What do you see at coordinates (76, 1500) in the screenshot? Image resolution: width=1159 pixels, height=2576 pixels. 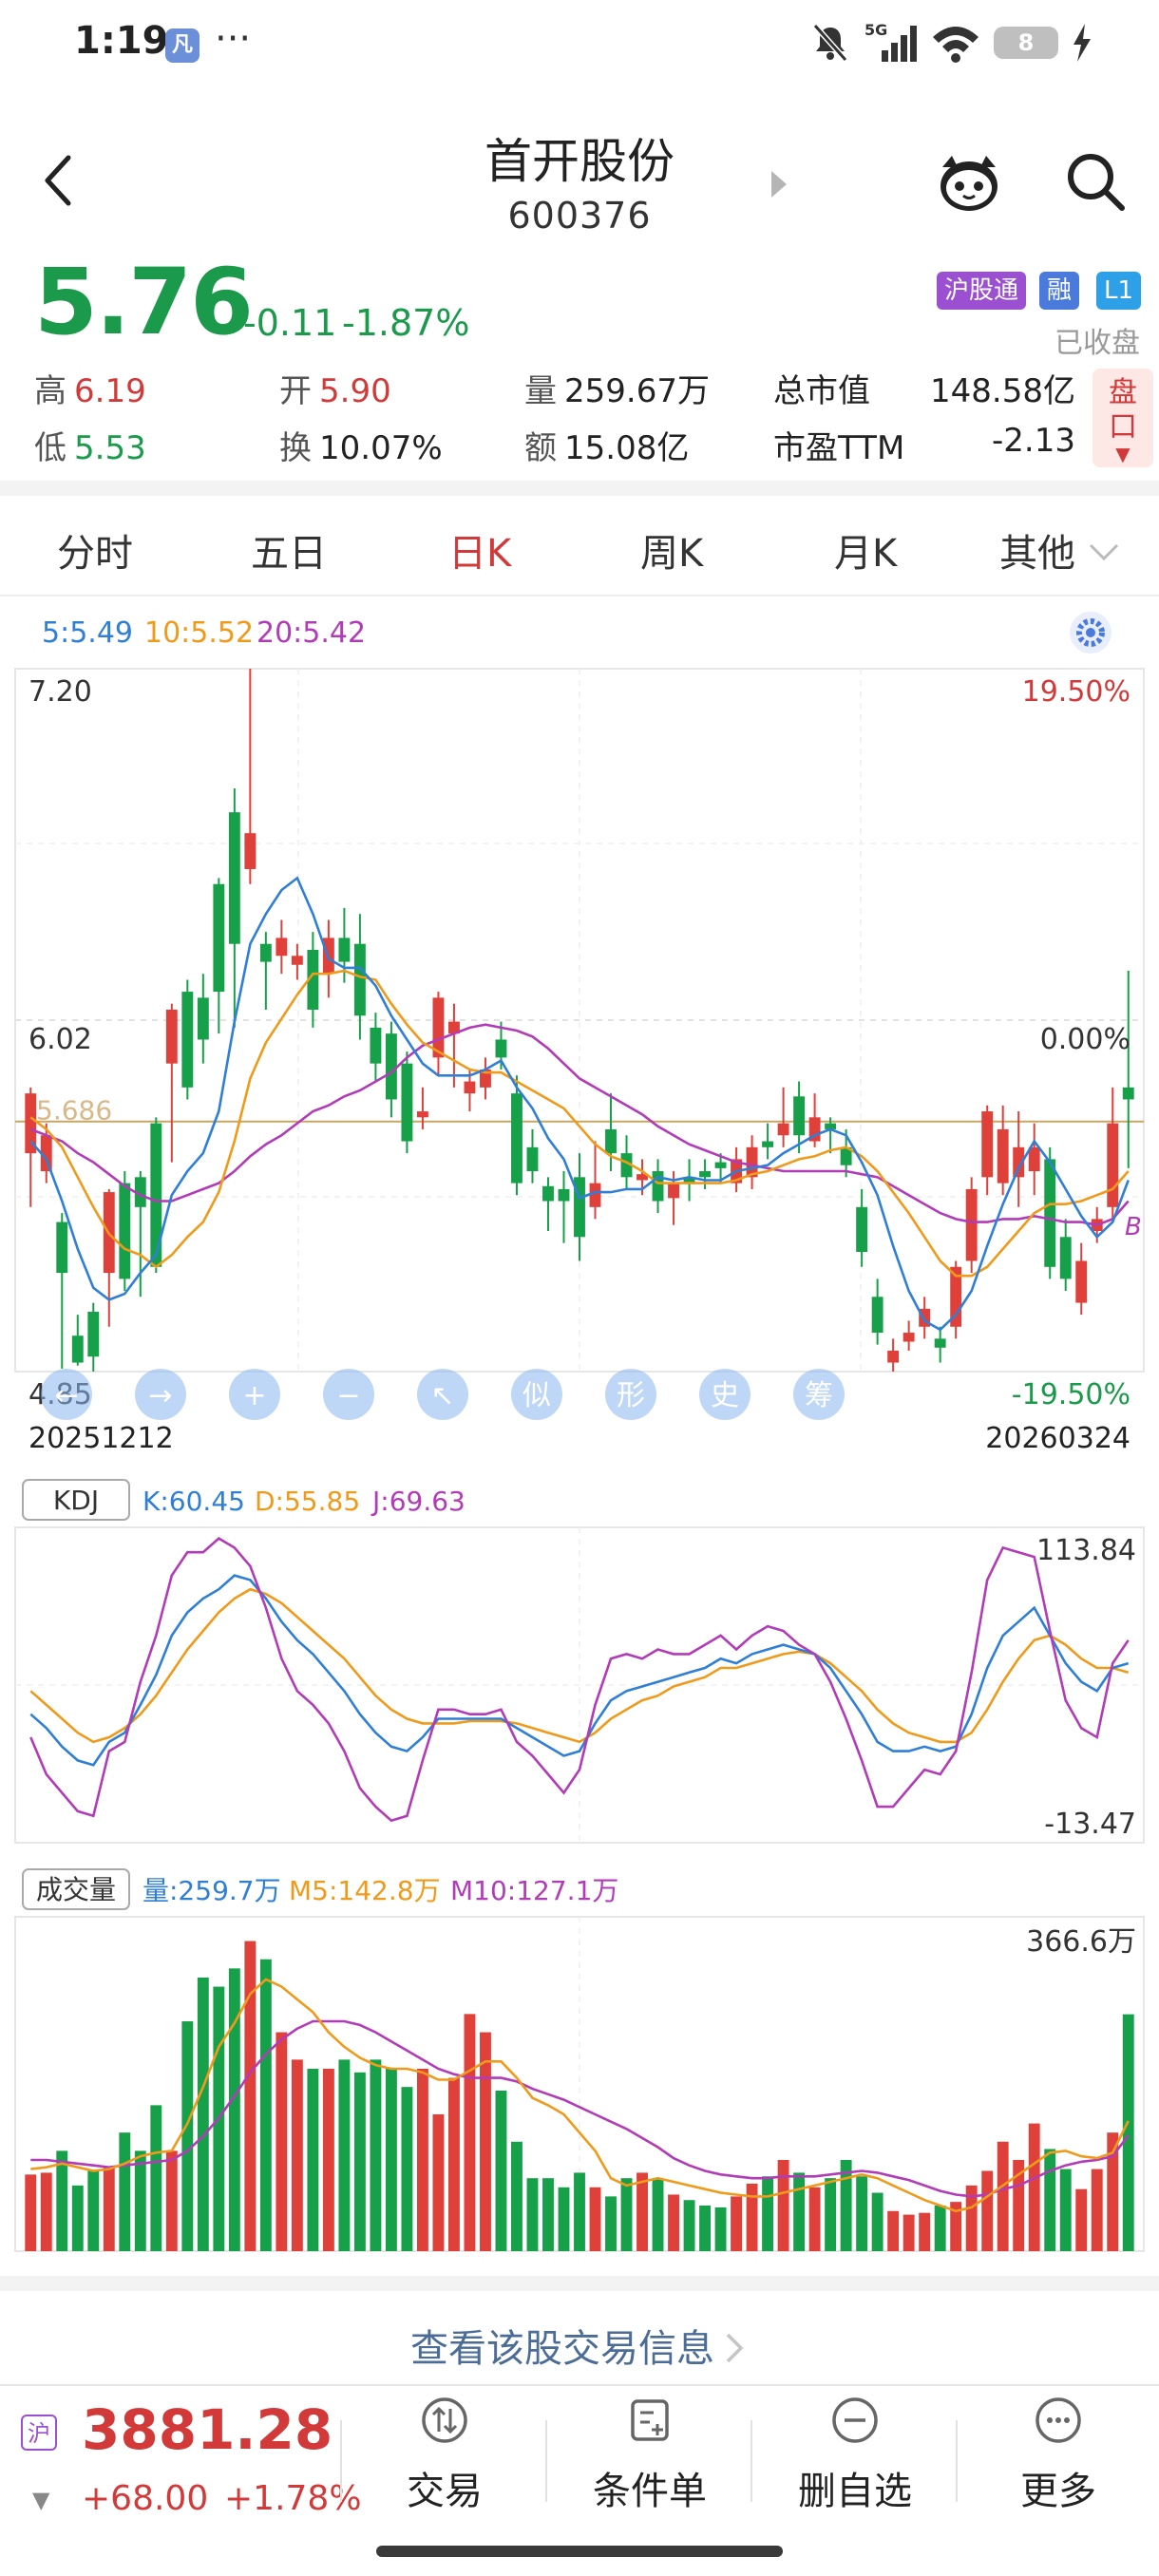 I see `kdj-indicator-select: KDJ` at bounding box center [76, 1500].